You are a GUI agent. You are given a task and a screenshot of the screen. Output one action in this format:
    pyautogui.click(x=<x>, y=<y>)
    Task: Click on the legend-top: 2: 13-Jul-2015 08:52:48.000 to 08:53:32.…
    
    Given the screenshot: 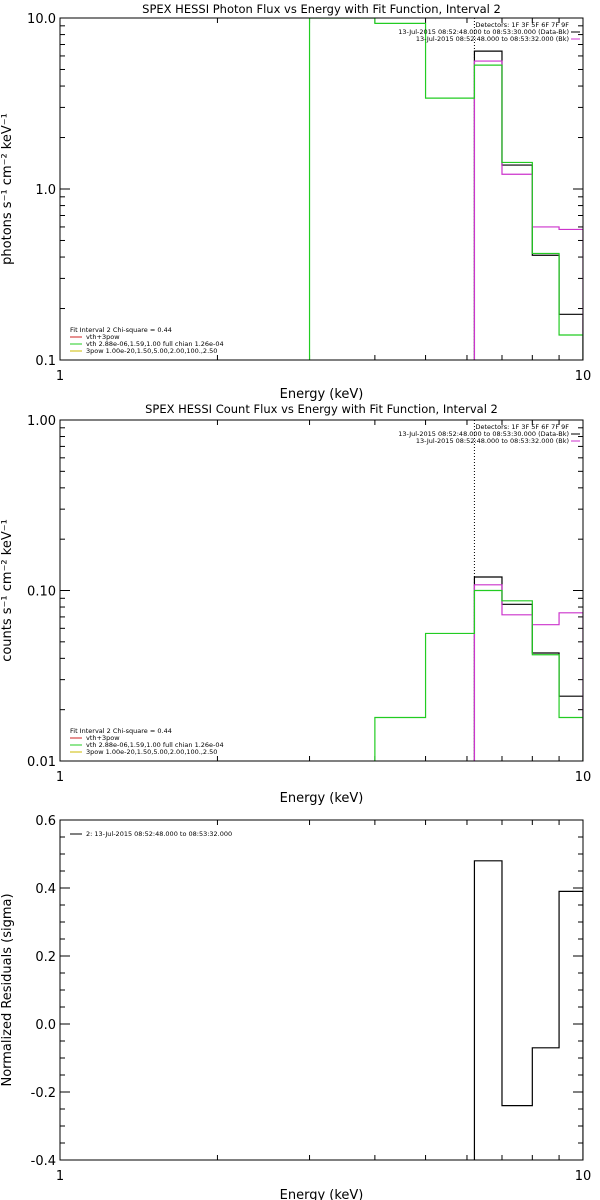 What is the action you would take?
    pyautogui.click(x=151, y=834)
    